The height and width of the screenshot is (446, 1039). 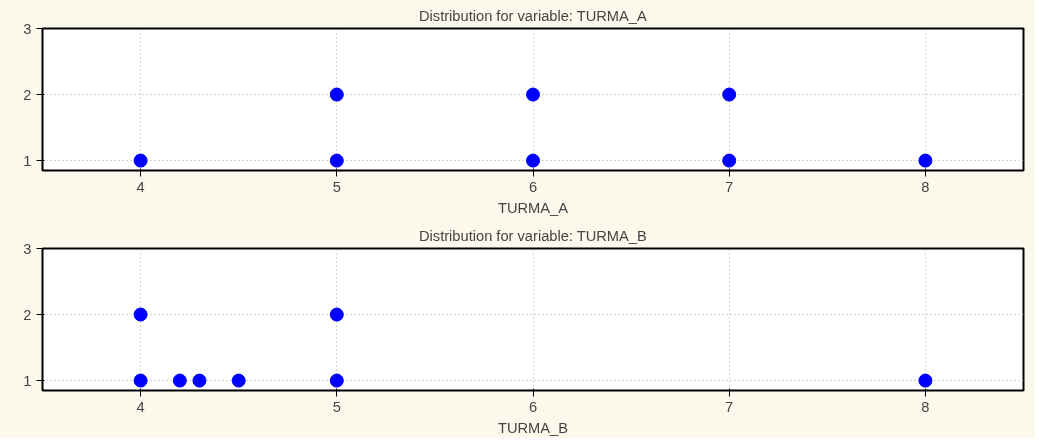 What do you see at coordinates (532, 235) in the screenshot?
I see `chart-title: Distribution for variable: TURMA_B` at bounding box center [532, 235].